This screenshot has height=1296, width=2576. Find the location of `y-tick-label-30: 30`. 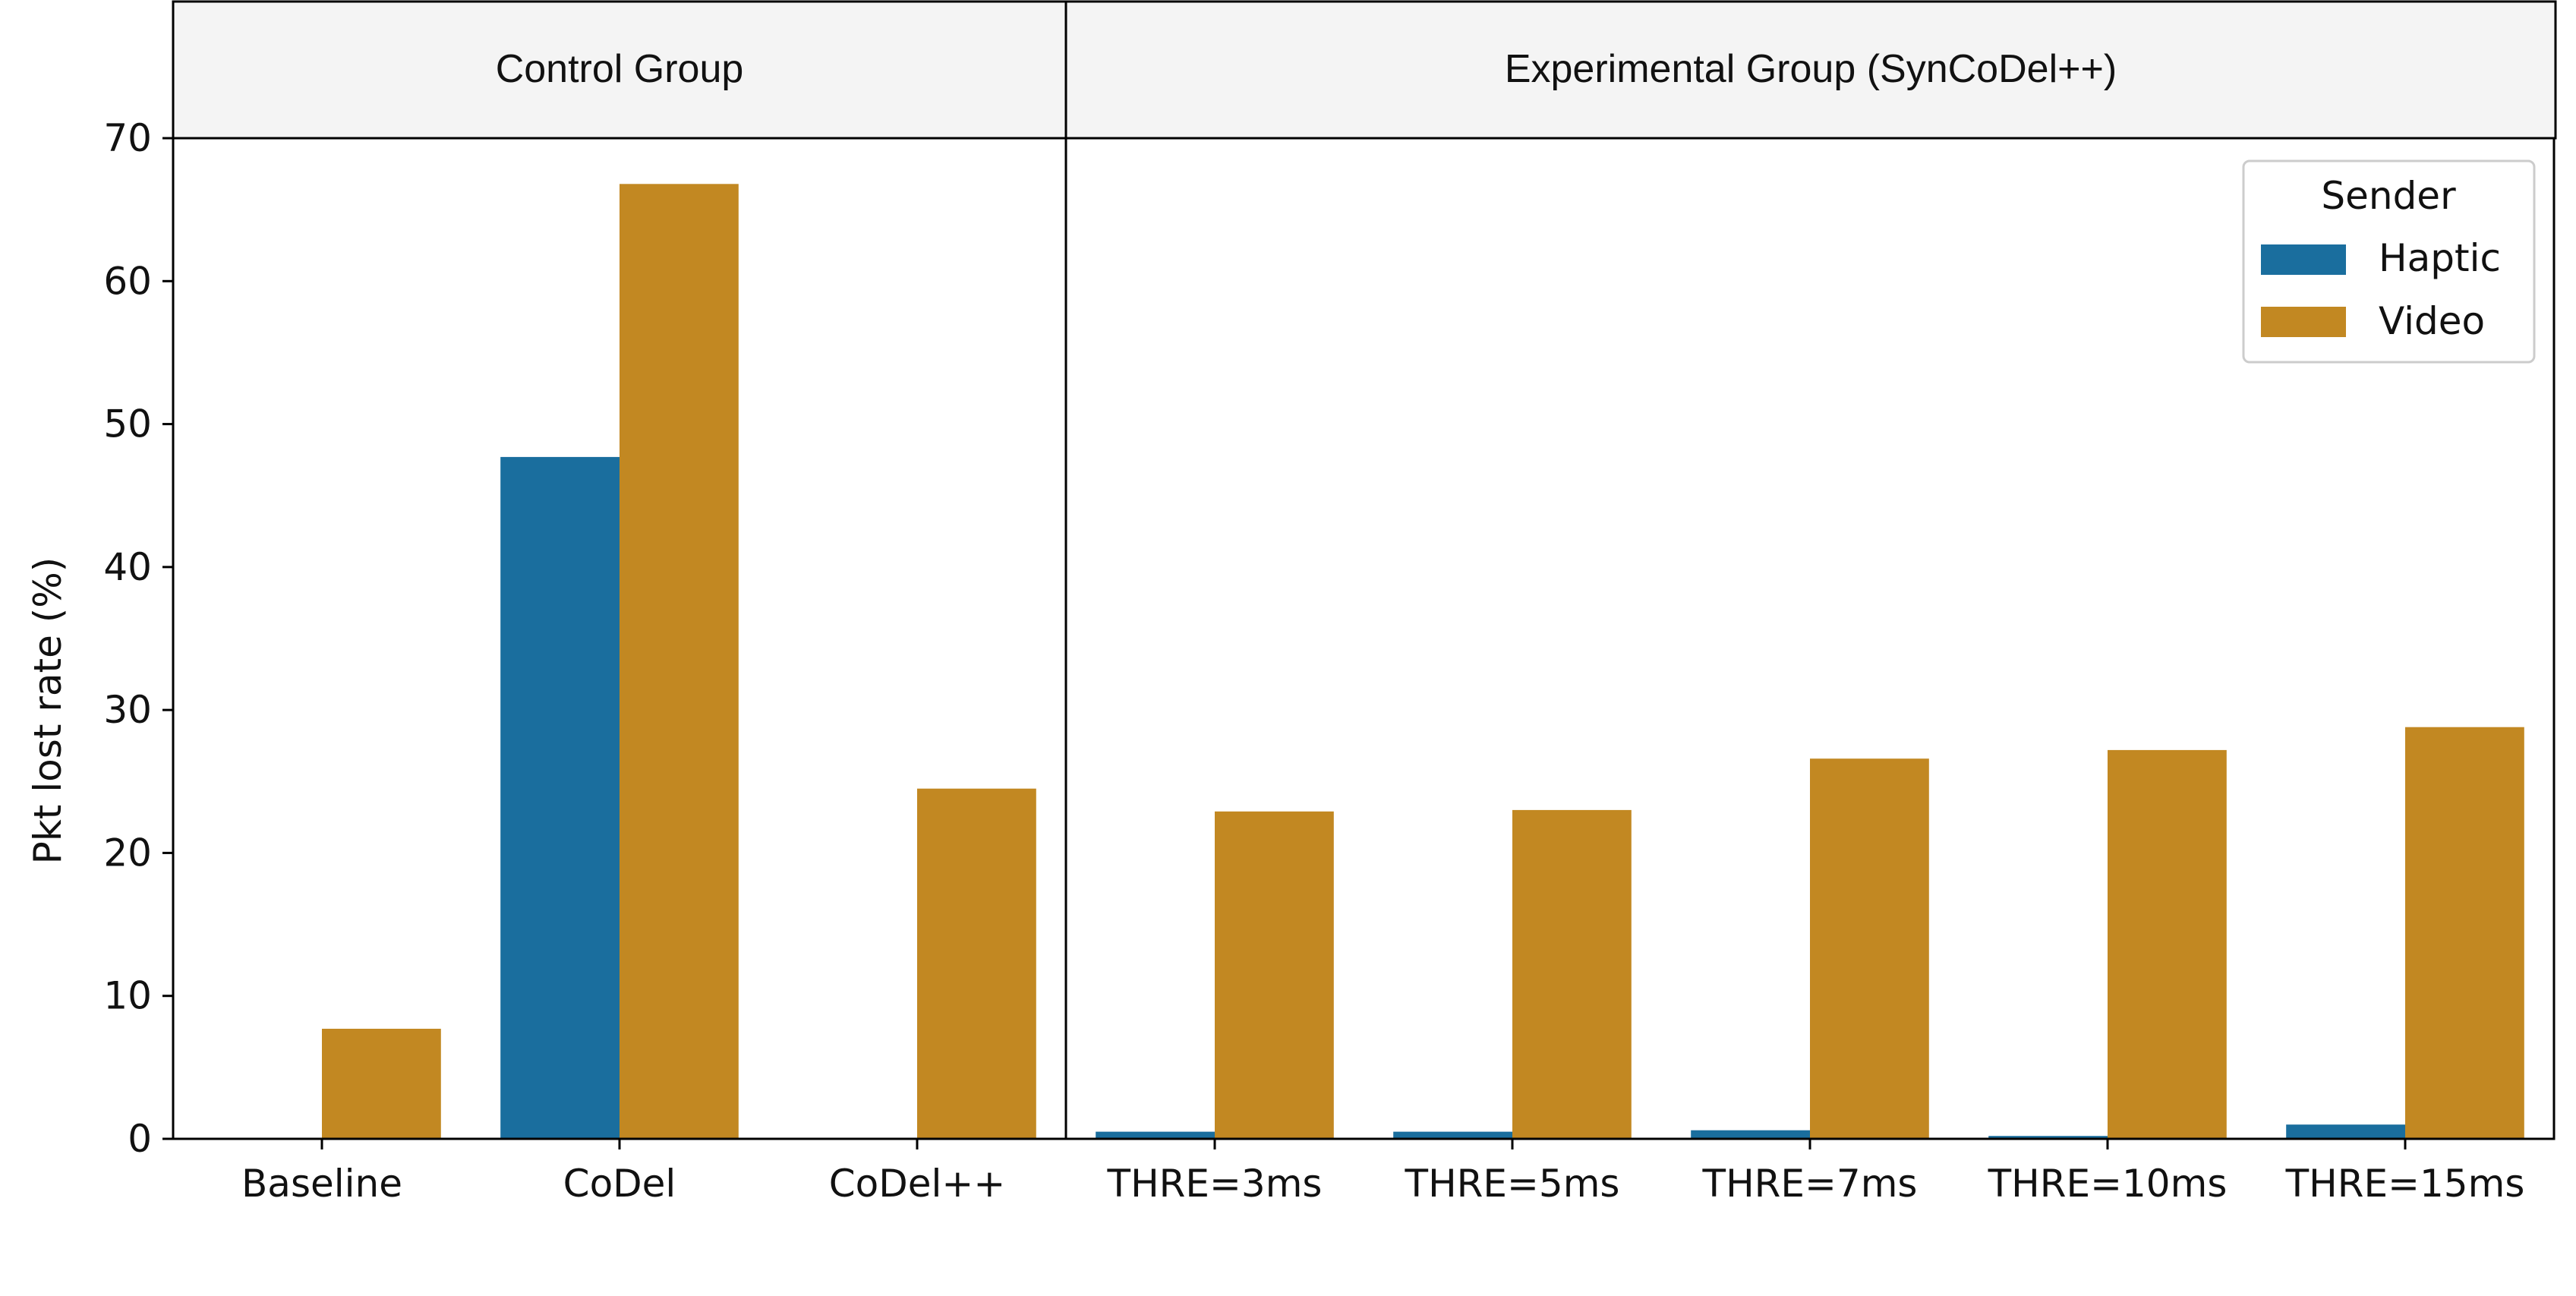

y-tick-label-30: 30 is located at coordinates (127, 710).